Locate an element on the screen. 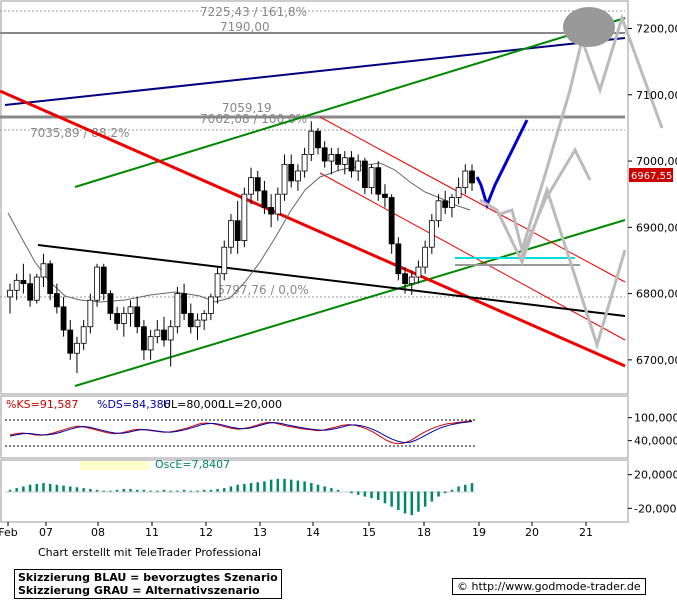  x-axis: Feb 07 08 11 12 13 14 15 18 19 20 21 is located at coordinates (296, 530).